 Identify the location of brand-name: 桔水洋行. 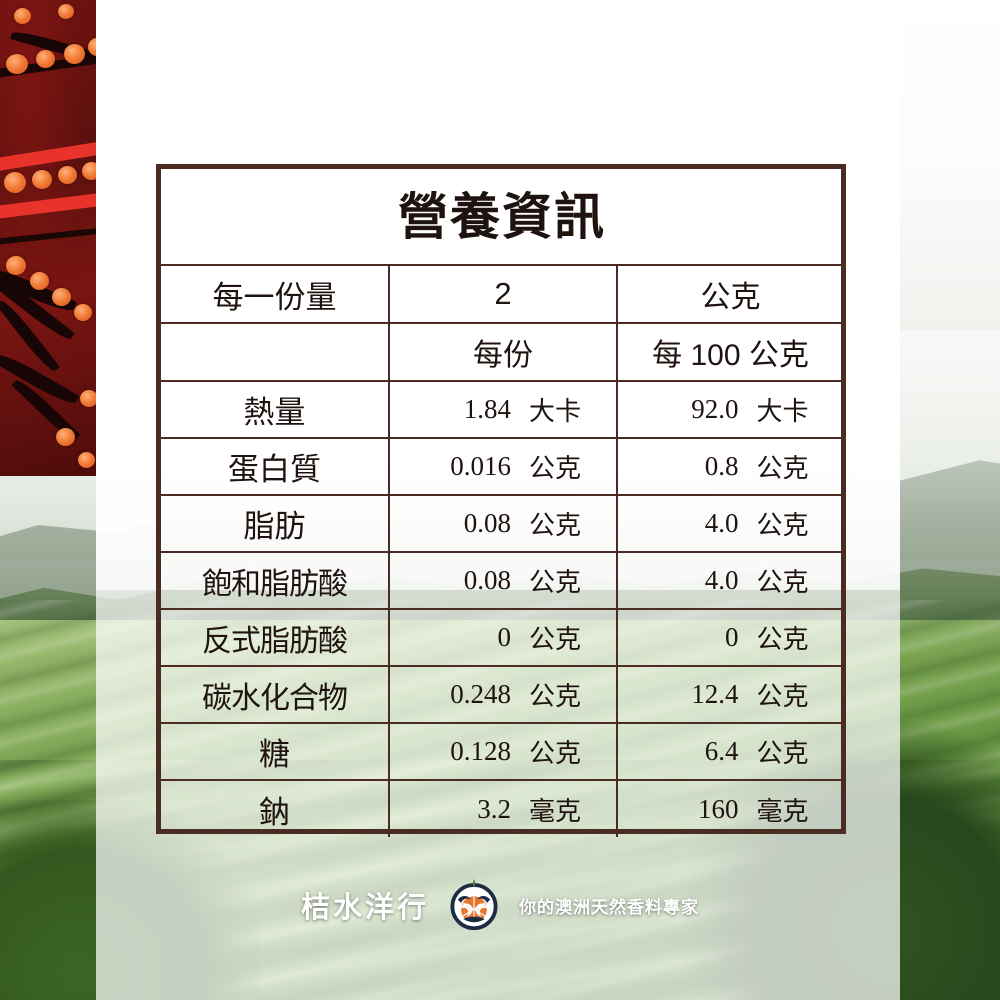
(364, 908).